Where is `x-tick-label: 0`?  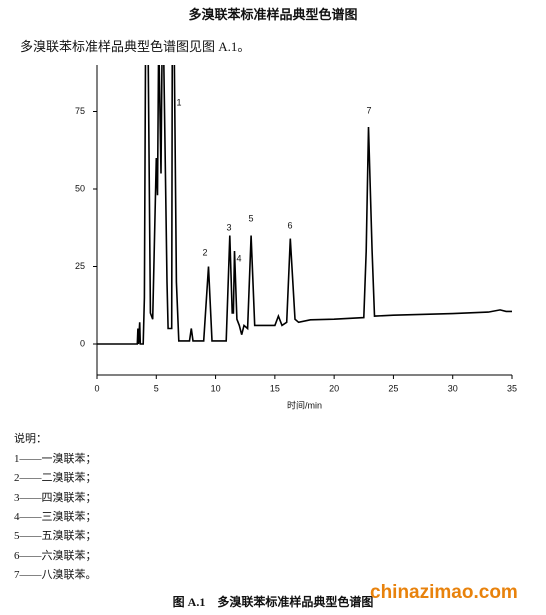 x-tick-label: 0 is located at coordinates (96, 388).